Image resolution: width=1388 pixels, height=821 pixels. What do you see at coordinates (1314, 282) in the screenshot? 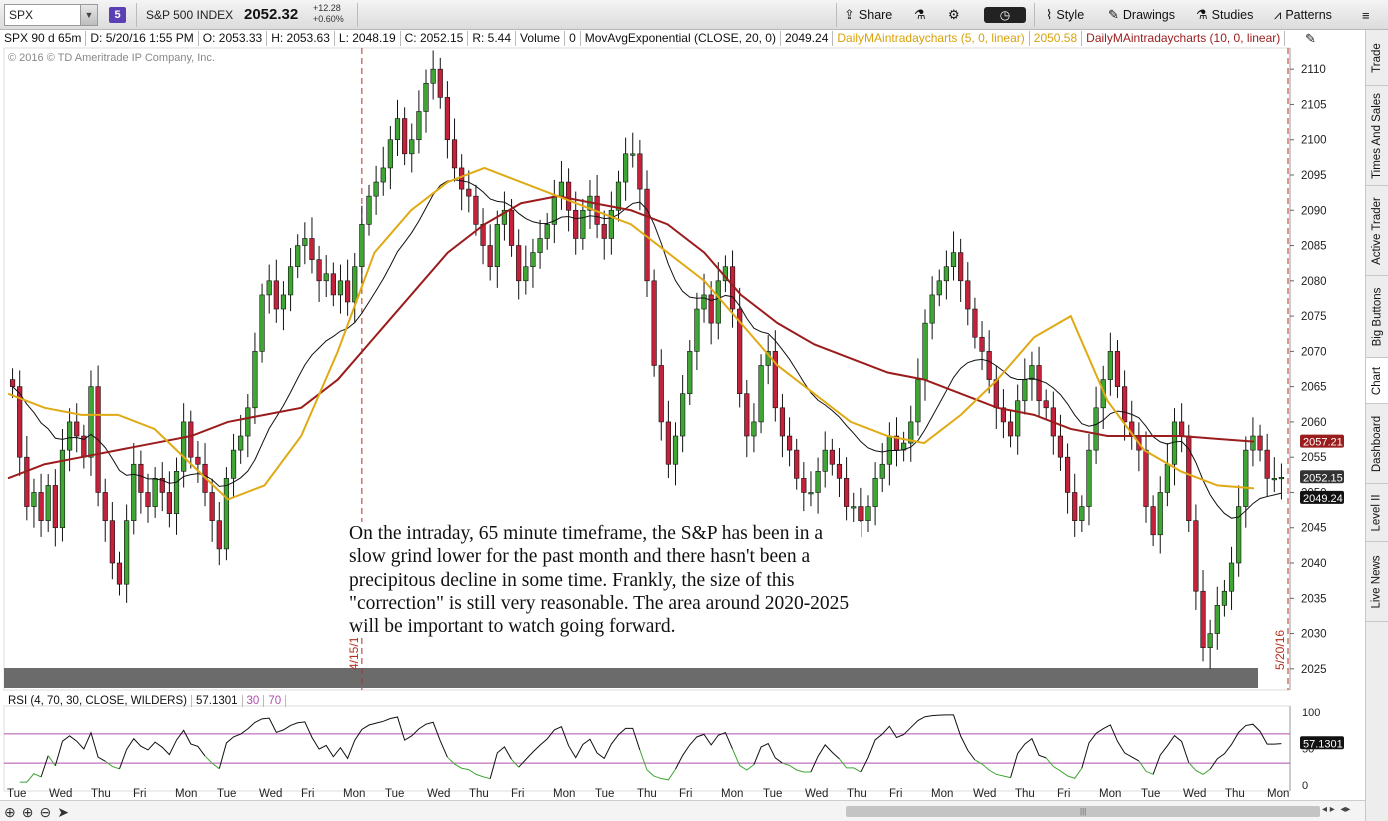
I see `y-tick-label: 2080` at bounding box center [1314, 282].